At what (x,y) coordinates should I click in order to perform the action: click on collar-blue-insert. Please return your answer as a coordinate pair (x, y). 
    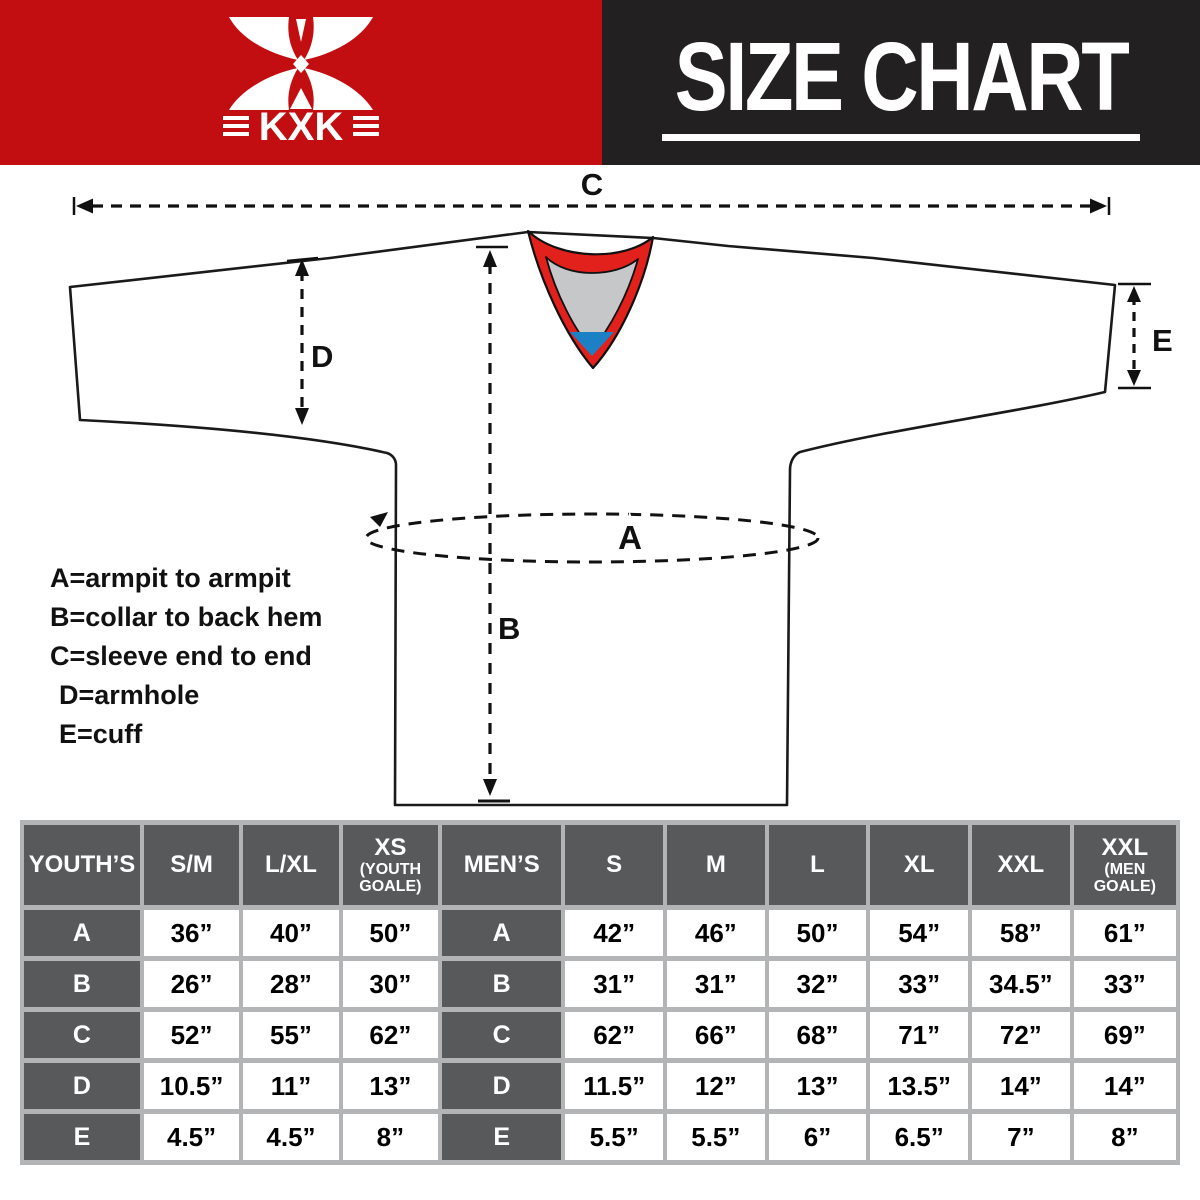
    Looking at the image, I should click on (592, 344).